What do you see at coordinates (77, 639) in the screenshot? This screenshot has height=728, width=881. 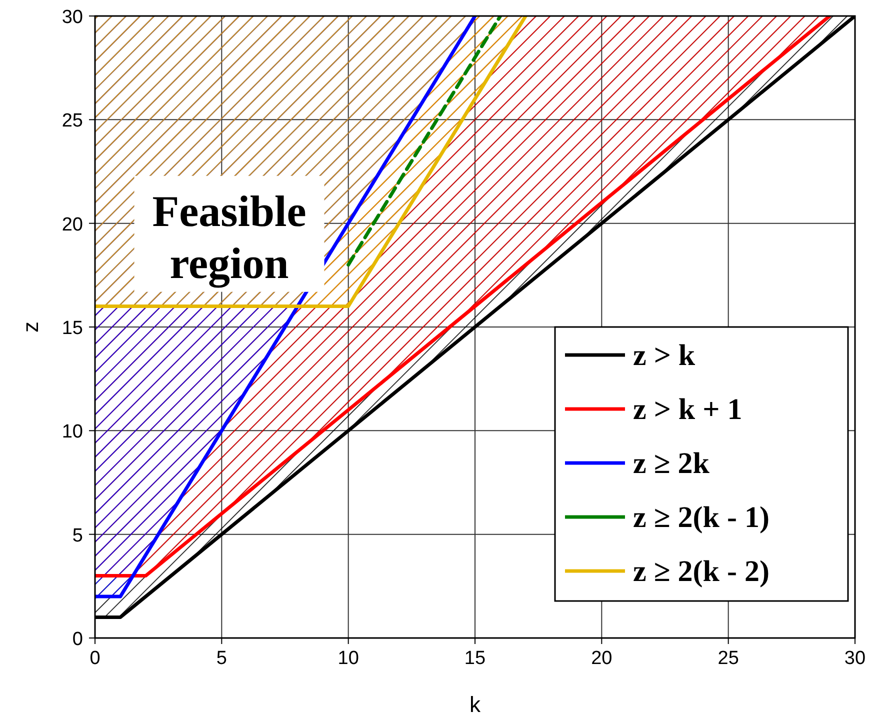 I see `y-tick-label: 0` at bounding box center [77, 639].